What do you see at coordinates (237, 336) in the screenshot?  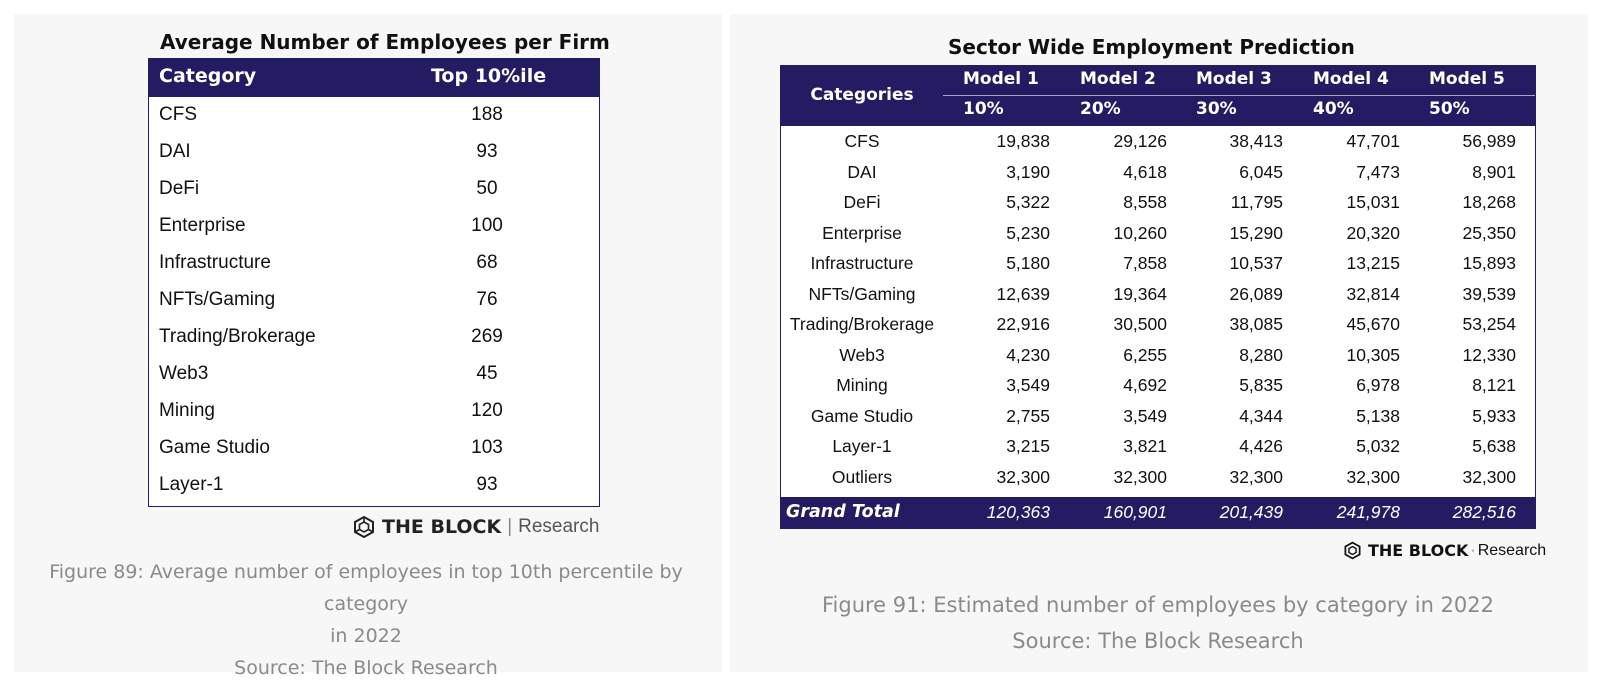 I see `category-cell: Trading/Brokerage` at bounding box center [237, 336].